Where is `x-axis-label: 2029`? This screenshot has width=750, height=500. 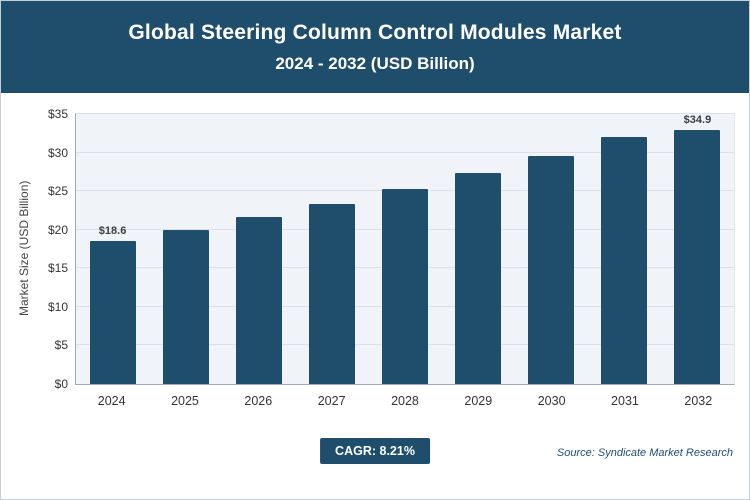
x-axis-label: 2029 is located at coordinates (478, 401).